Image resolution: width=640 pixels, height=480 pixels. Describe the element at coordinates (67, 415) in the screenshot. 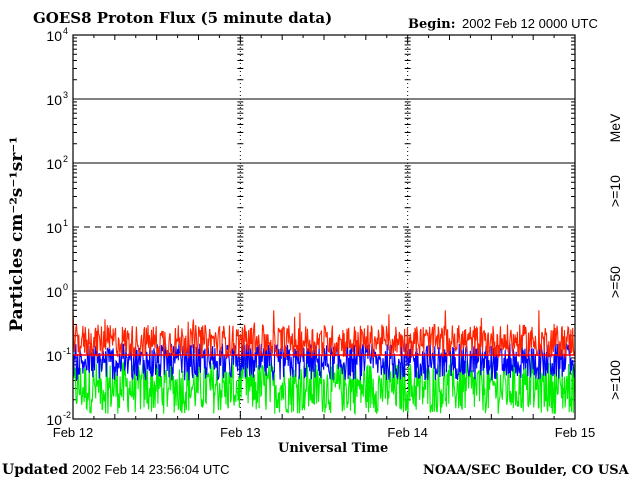

I see `y-tick-exponent: -2` at that location.